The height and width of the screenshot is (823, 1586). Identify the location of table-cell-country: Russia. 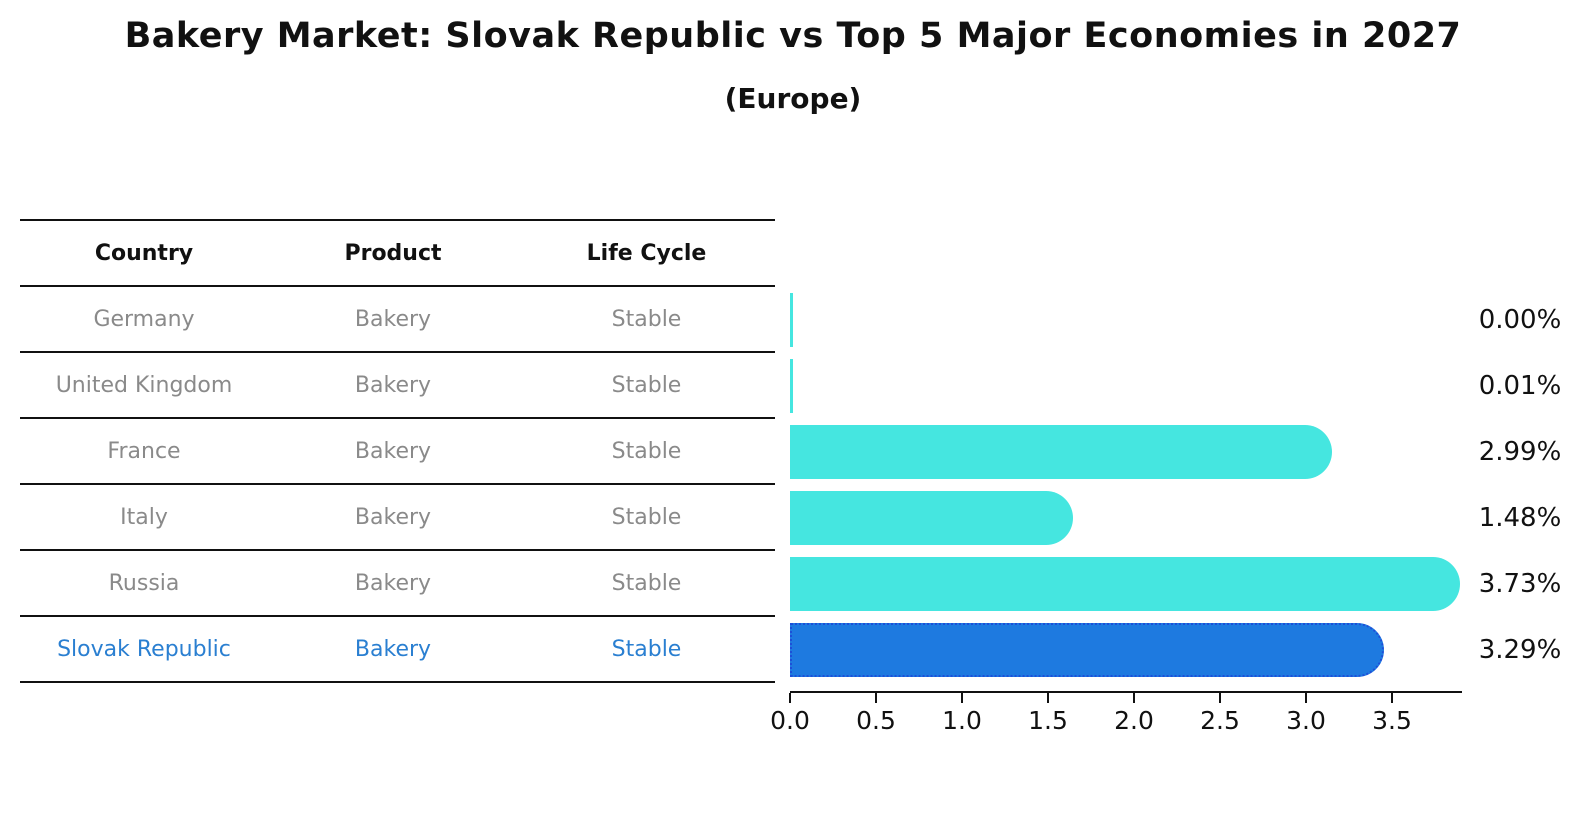
(144, 583).